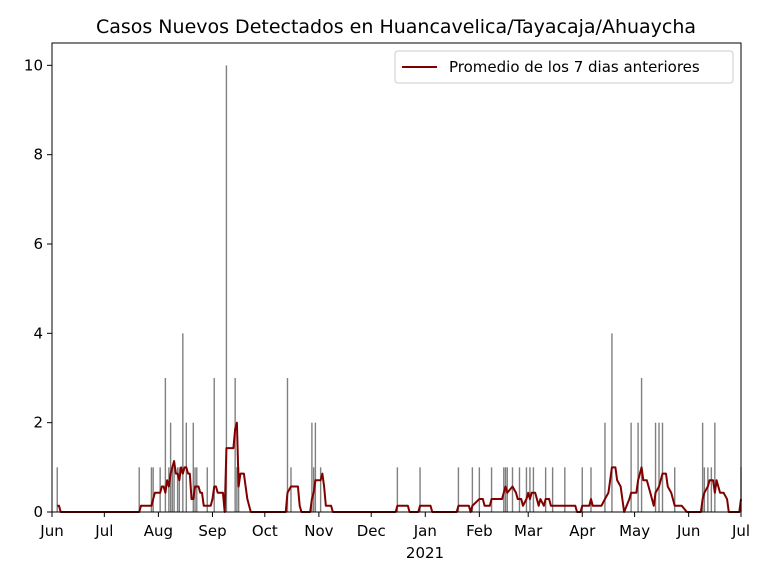  I want to click on line-series, so click(399, 467).